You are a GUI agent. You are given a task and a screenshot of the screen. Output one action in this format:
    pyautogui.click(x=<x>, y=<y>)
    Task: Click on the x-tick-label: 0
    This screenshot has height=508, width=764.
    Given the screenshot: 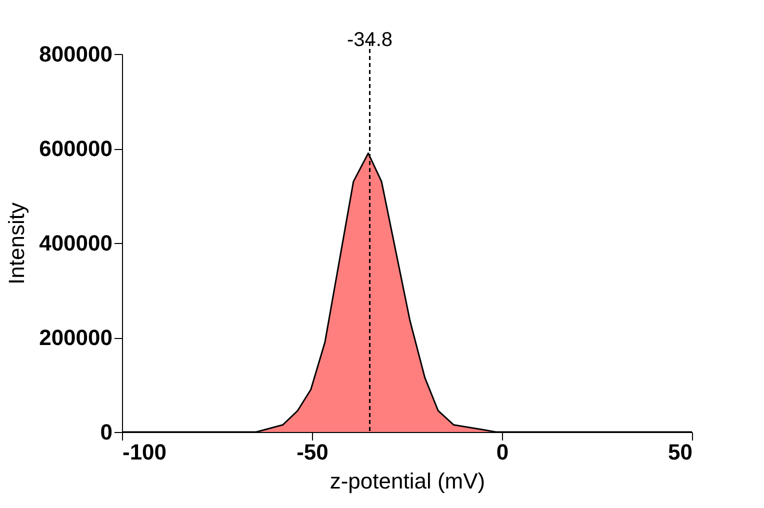 What is the action you would take?
    pyautogui.click(x=502, y=452)
    